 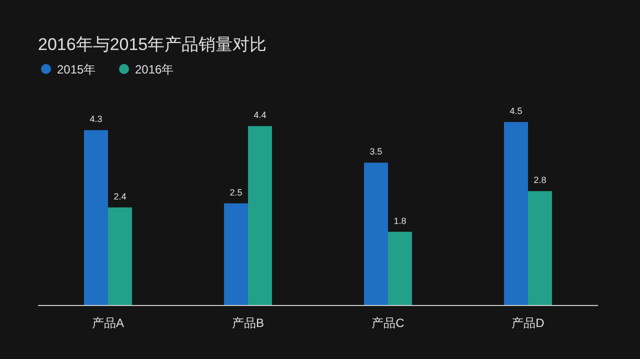 What do you see at coordinates (96, 119) in the screenshot?
I see `data-label: 4.3` at bounding box center [96, 119].